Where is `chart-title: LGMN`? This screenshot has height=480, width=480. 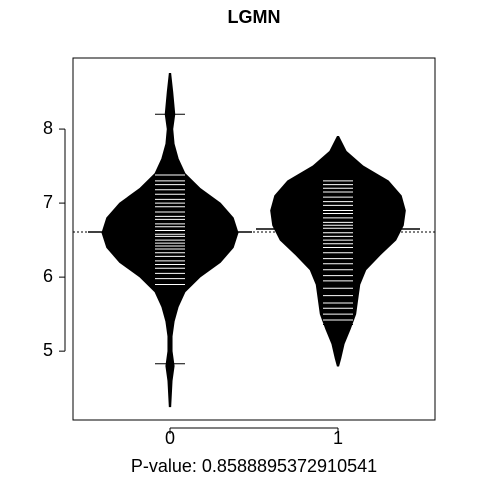 chart-title: LGMN is located at coordinates (254, 17).